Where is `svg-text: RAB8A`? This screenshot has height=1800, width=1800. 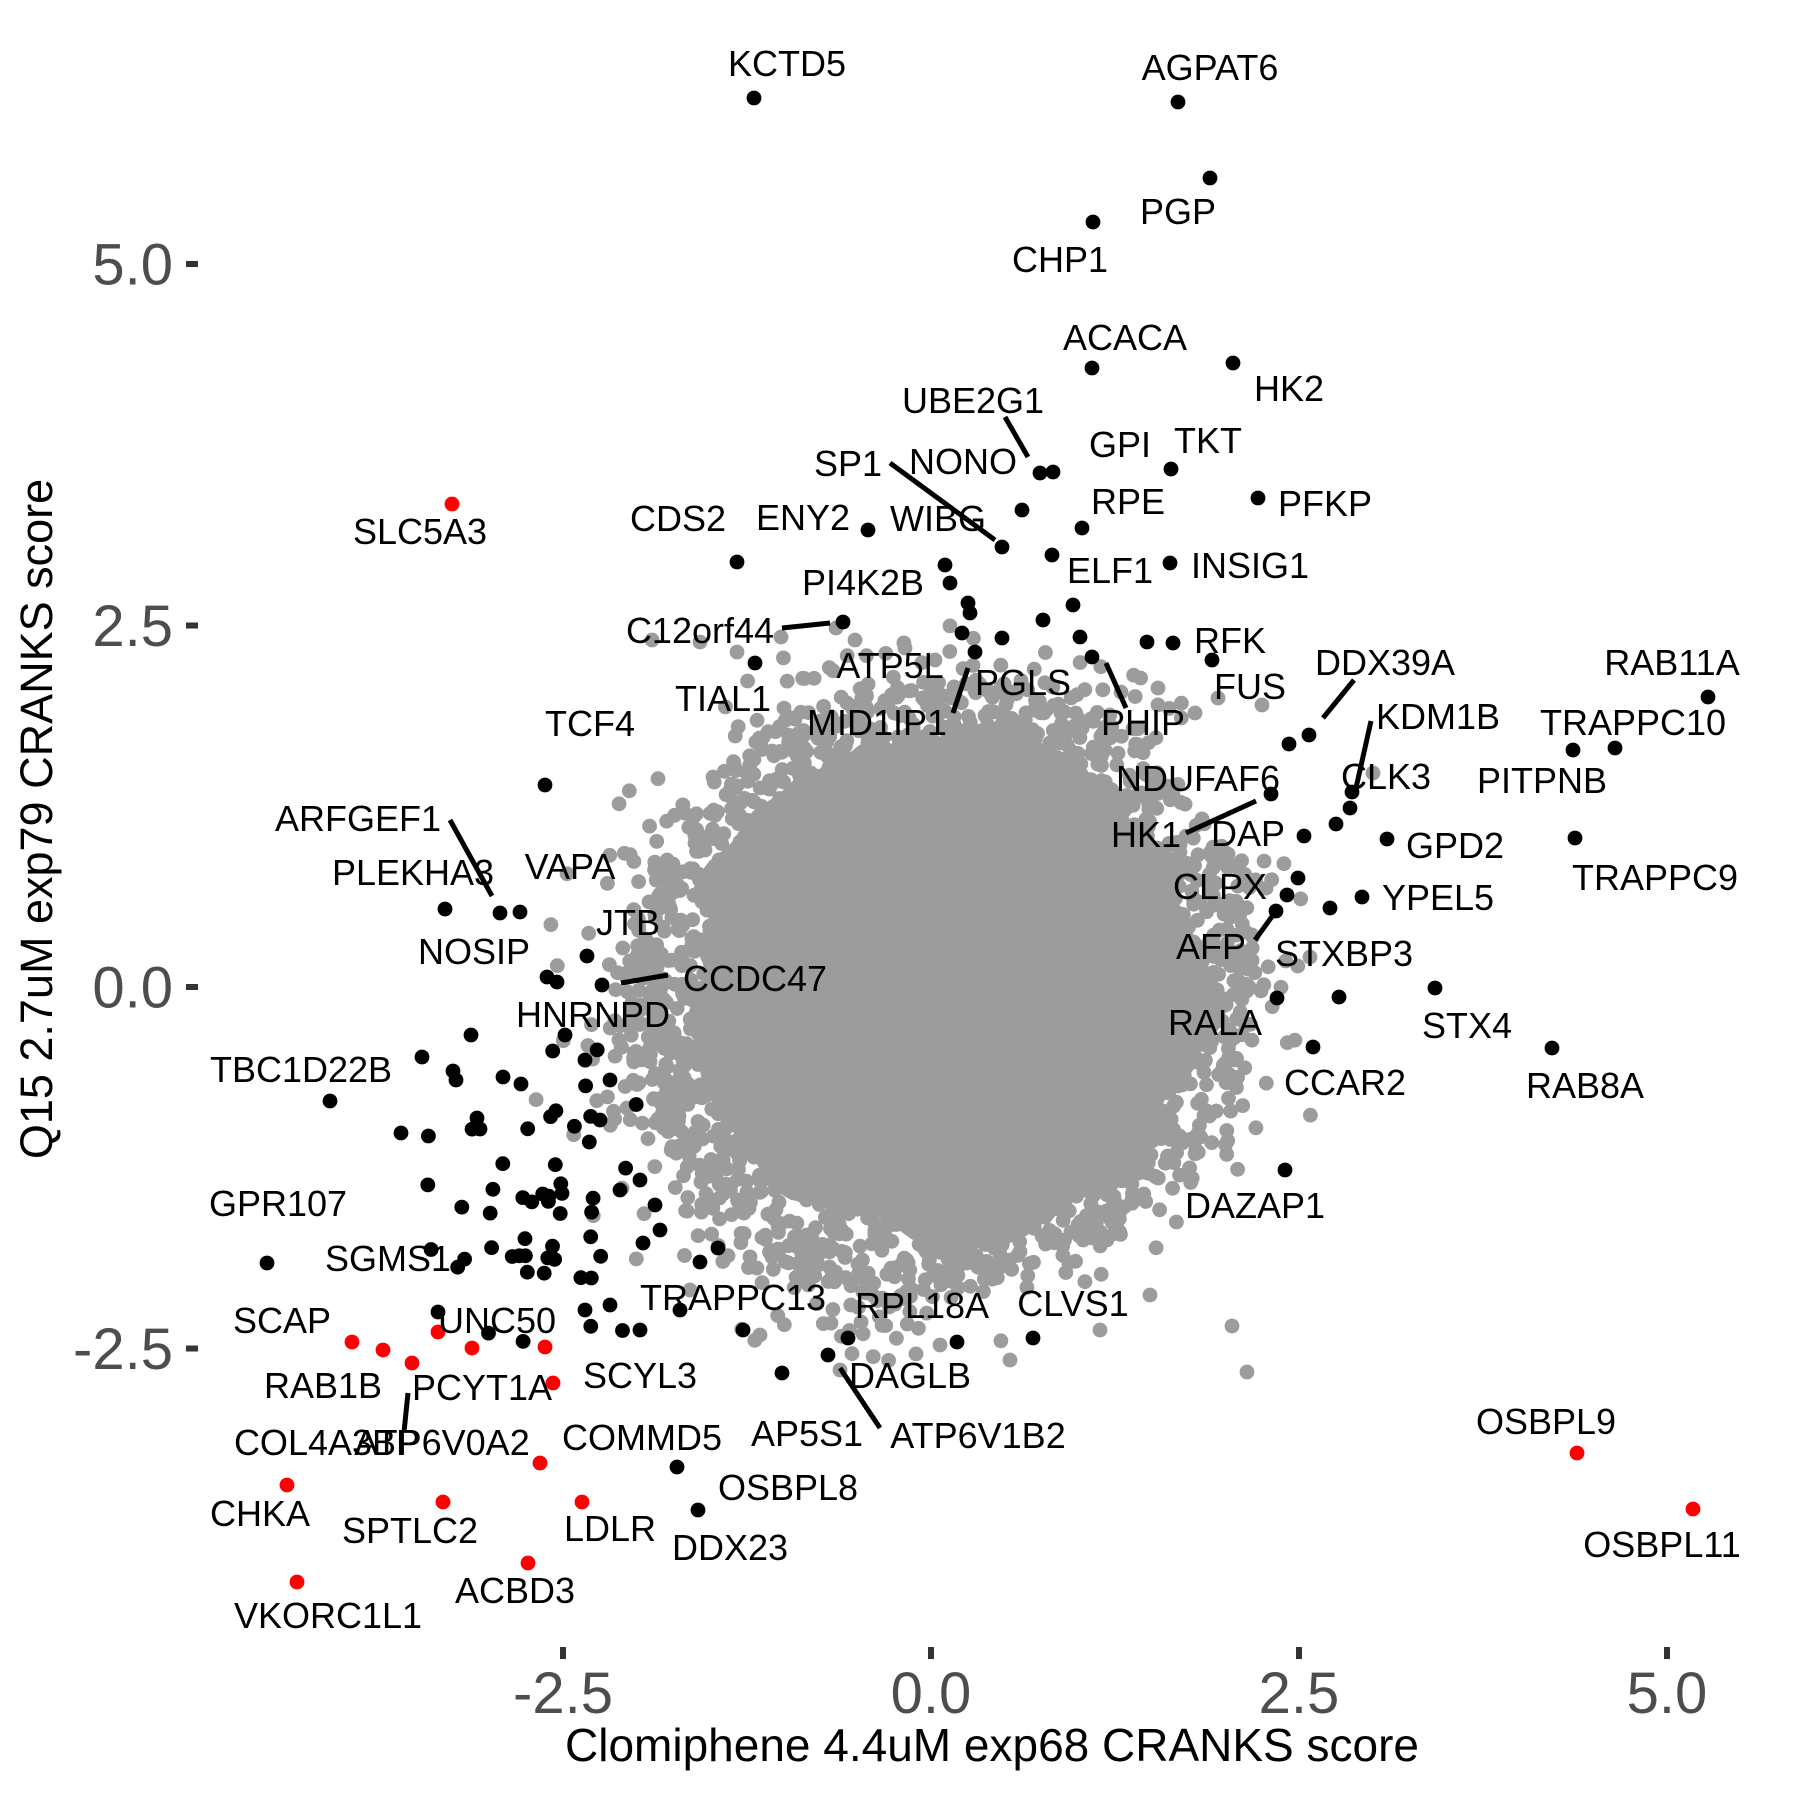
svg-text: RAB8A is located at coordinates (1585, 1085).